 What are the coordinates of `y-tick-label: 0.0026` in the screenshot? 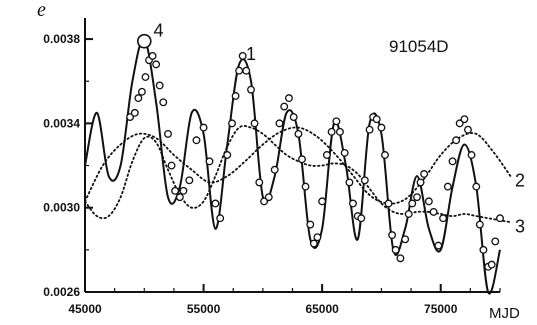 It's located at (61, 292).